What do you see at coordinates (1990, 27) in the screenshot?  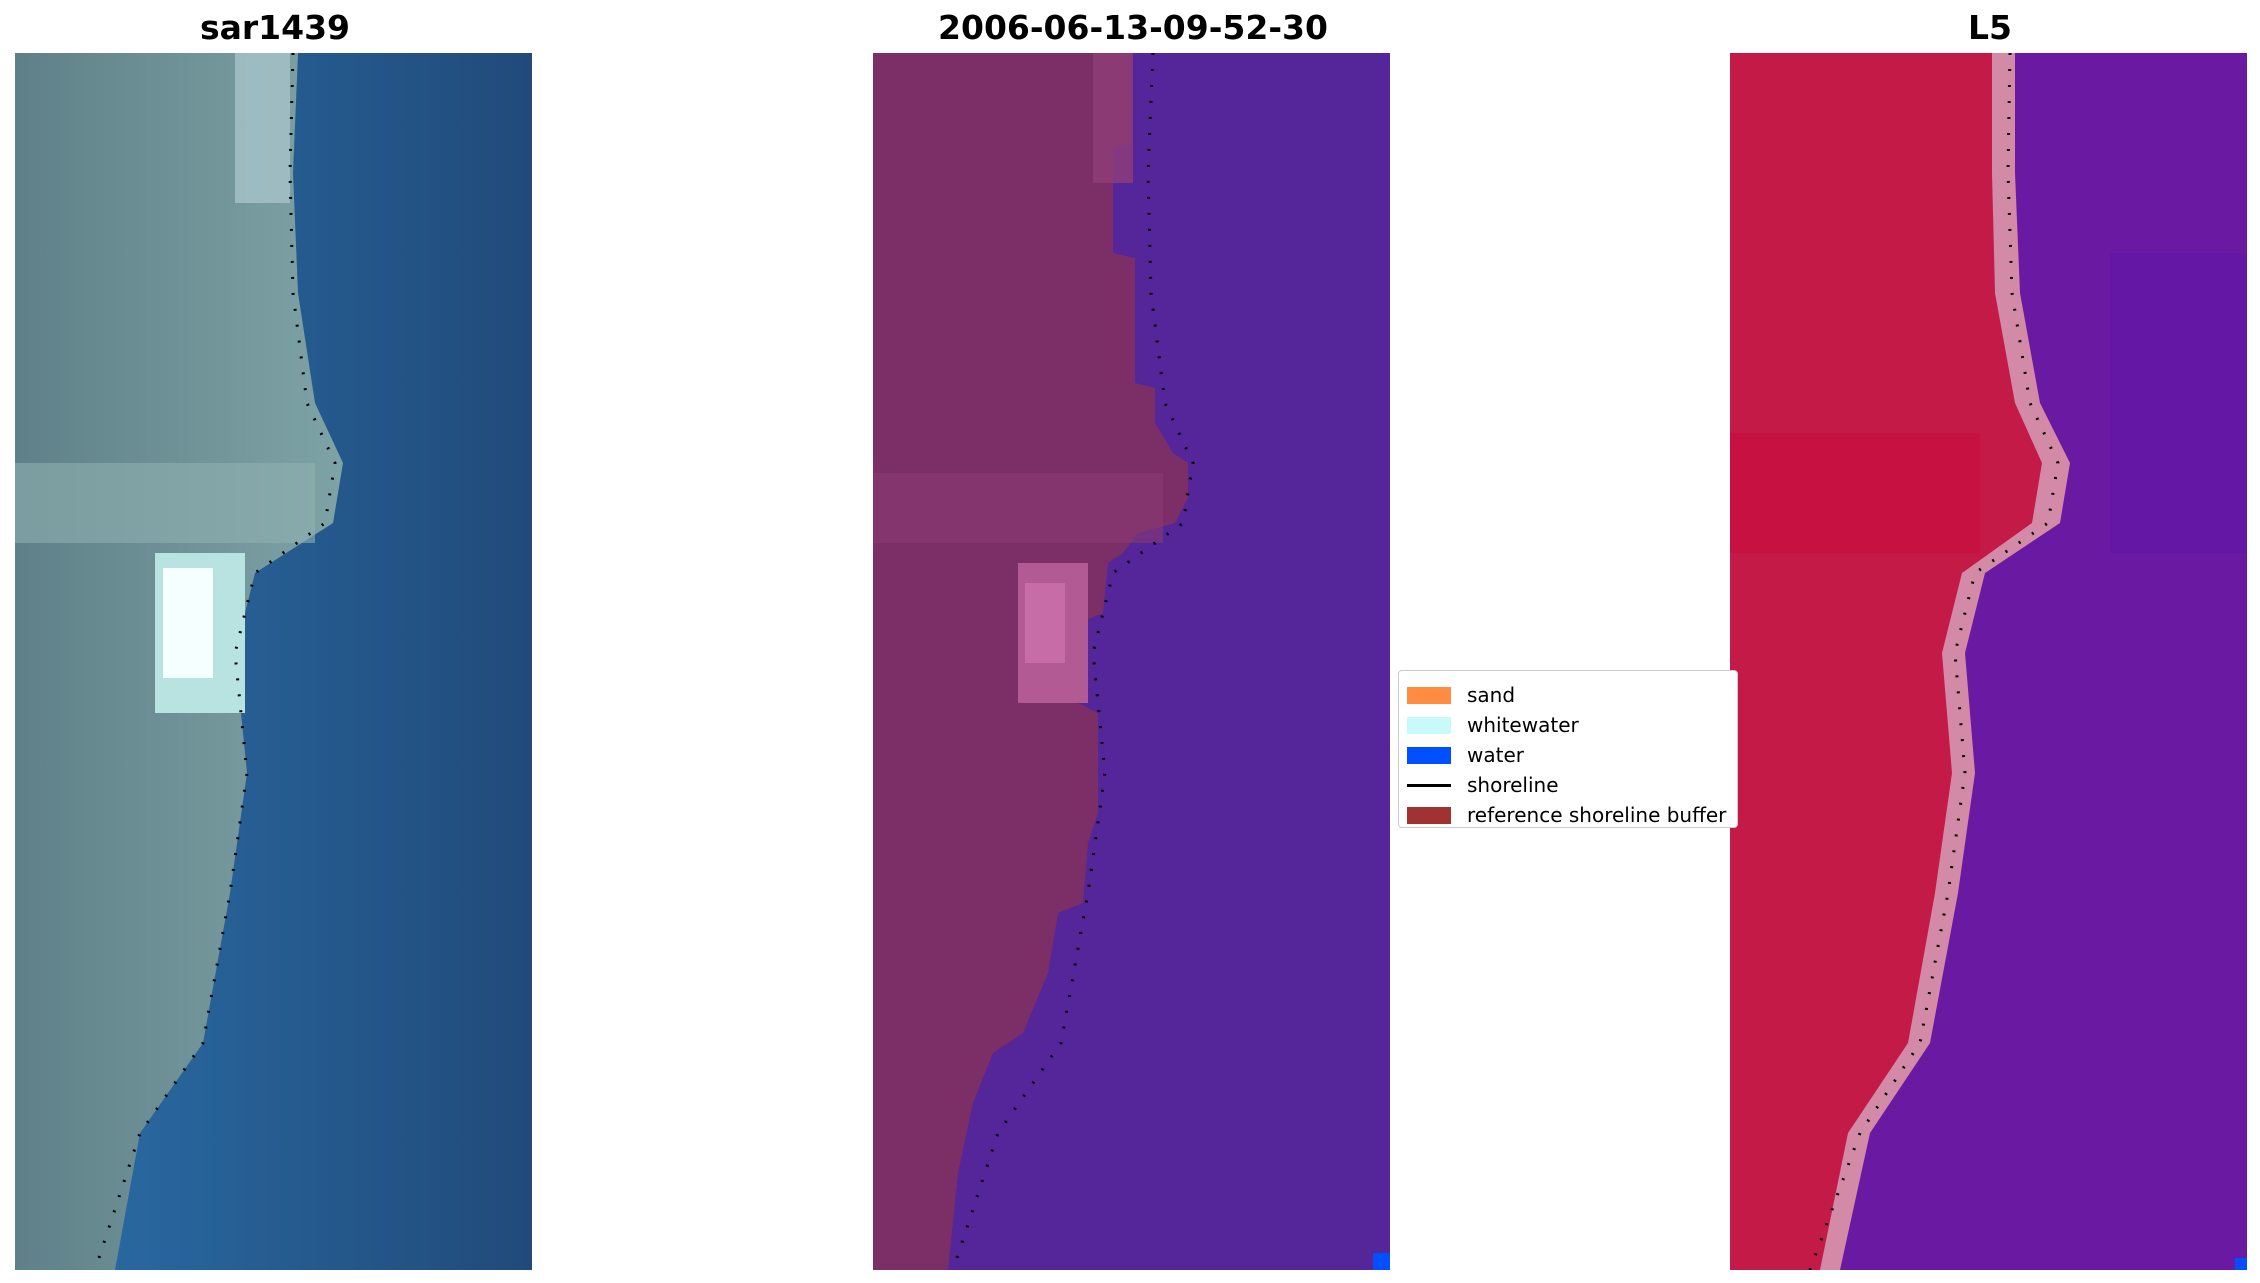 I see `panel-title-index: L5` at bounding box center [1990, 27].